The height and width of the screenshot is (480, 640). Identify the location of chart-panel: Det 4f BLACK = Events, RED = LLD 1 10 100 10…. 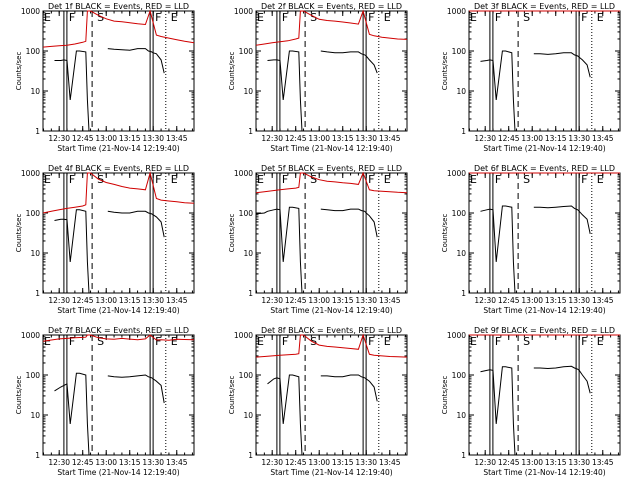
(105, 239).